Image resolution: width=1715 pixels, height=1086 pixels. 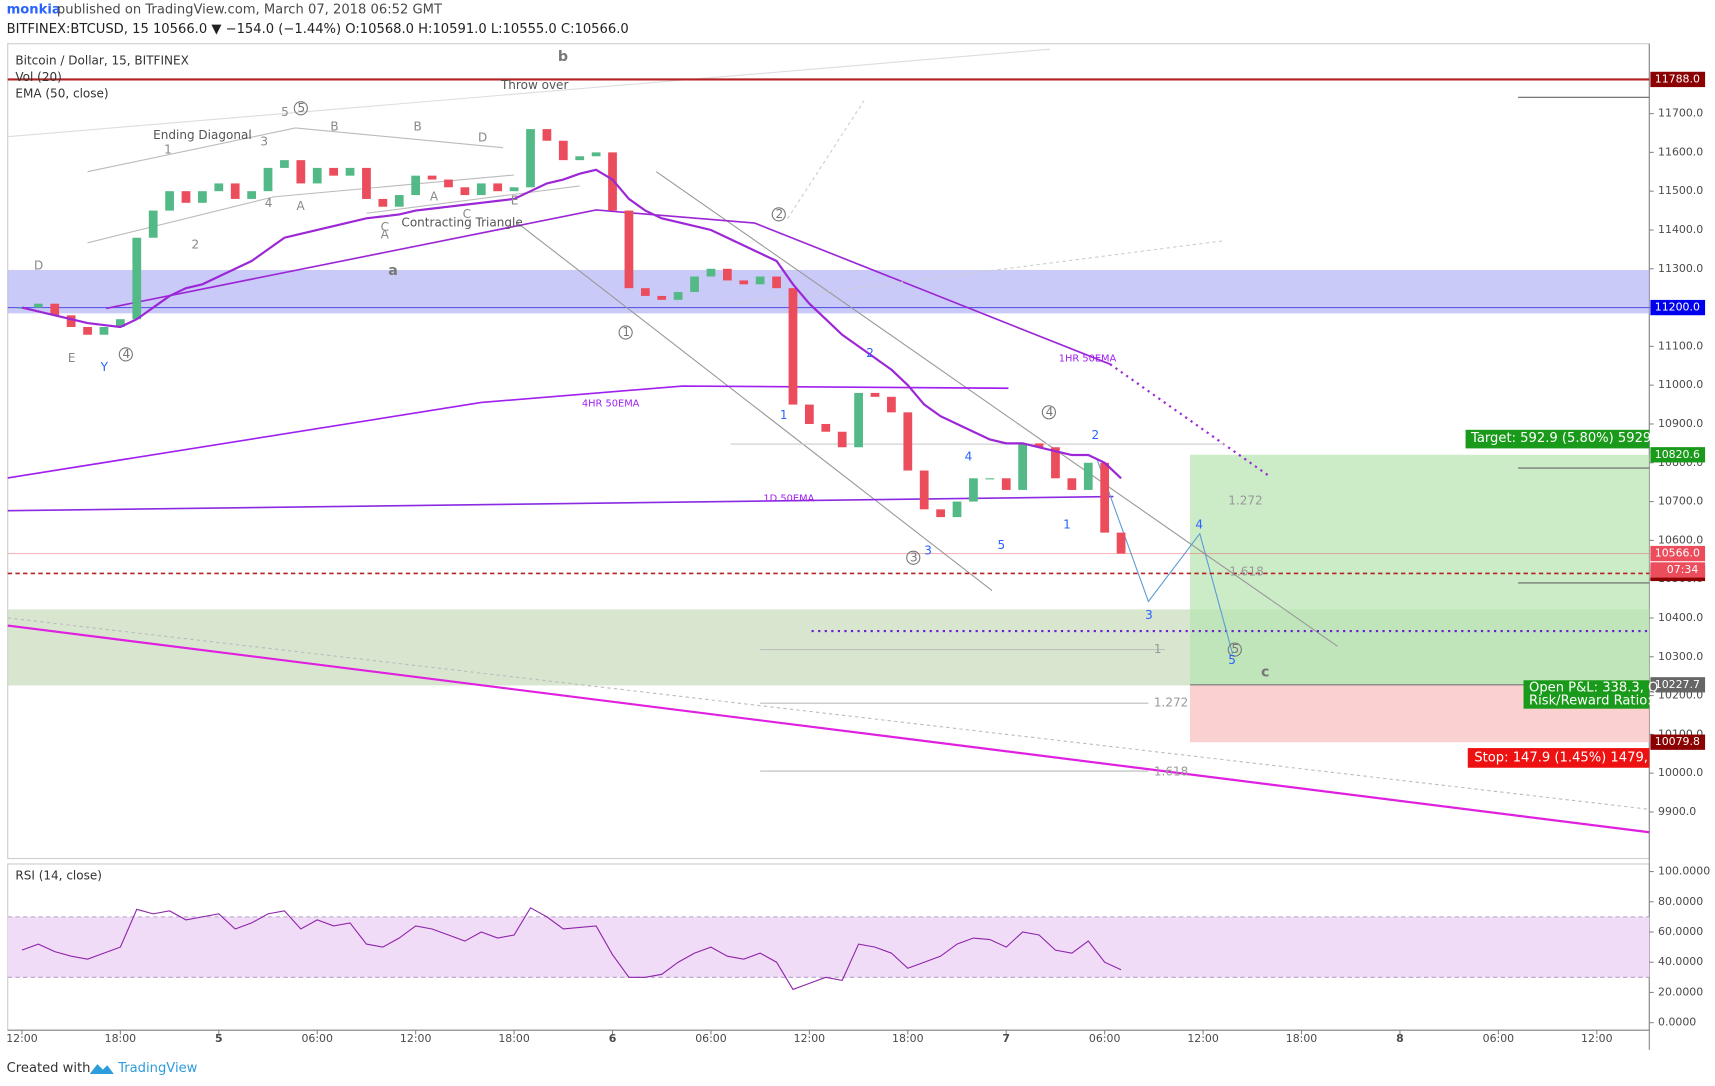 I want to click on y-tick-label: 11500.0, so click(x=1680, y=190).